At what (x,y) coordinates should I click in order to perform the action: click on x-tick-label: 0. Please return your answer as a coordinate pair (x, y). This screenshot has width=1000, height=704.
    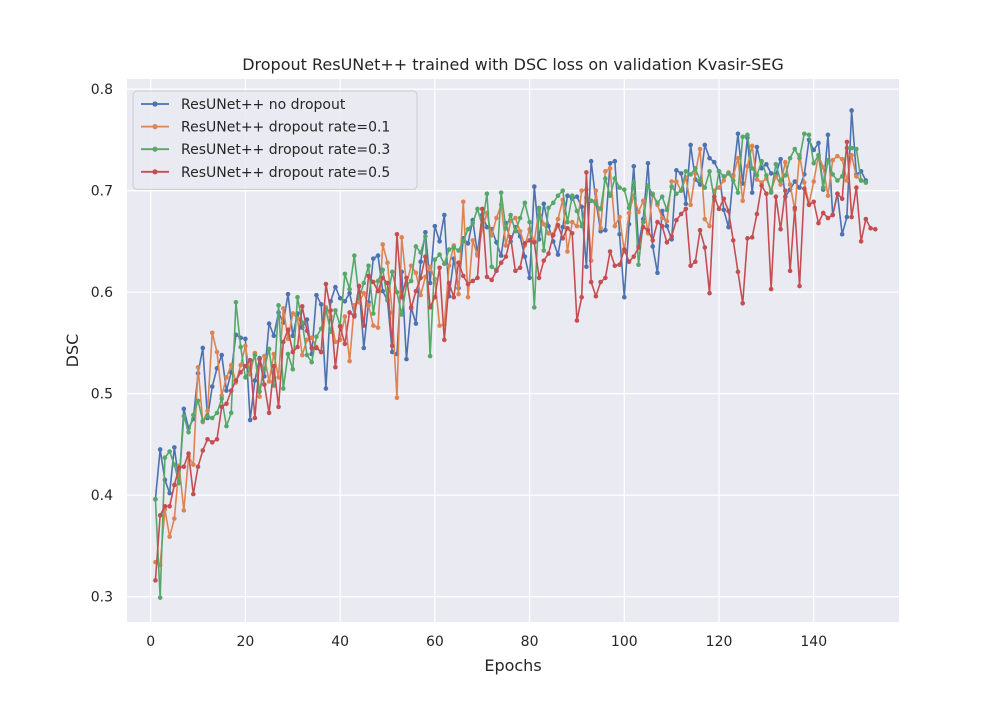
    Looking at the image, I should click on (150, 642).